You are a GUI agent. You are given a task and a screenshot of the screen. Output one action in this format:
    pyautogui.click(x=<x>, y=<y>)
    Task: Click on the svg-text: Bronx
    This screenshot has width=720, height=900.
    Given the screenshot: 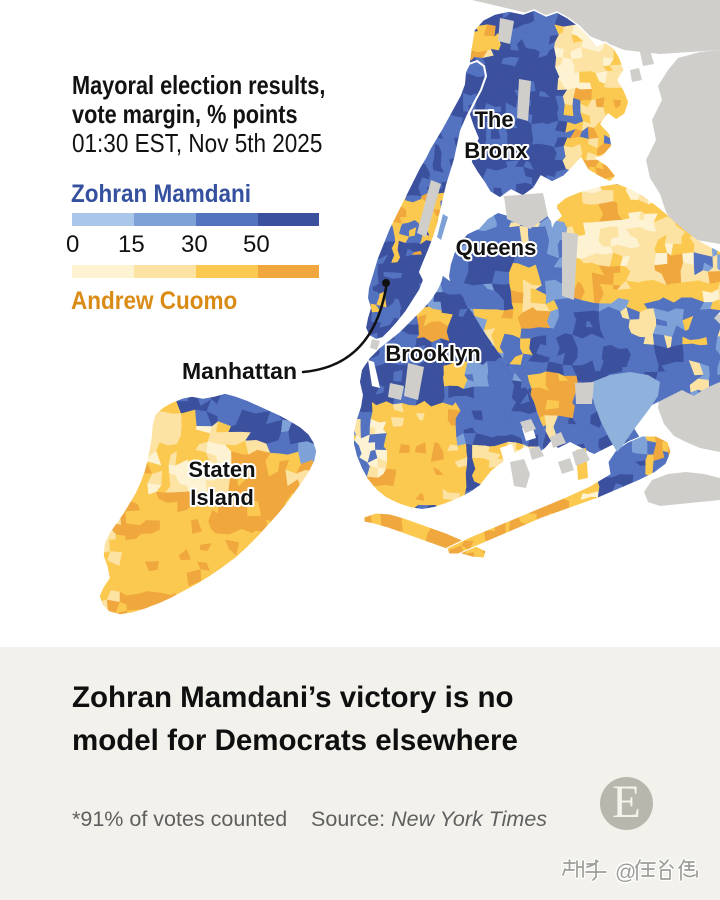 What is the action you would take?
    pyautogui.click(x=496, y=150)
    